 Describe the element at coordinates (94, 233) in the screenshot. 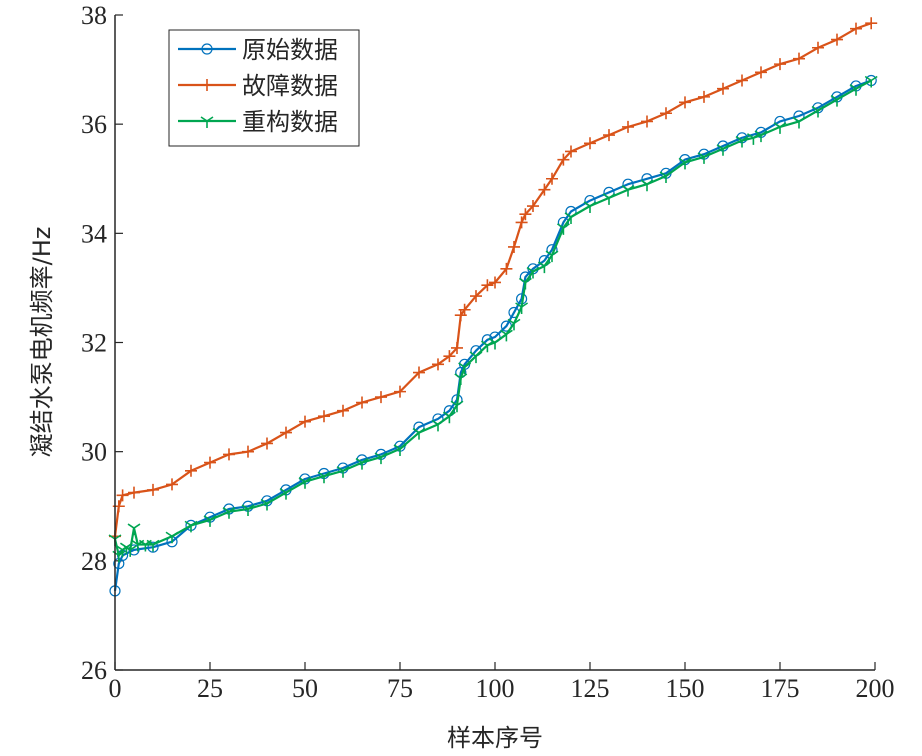

I see `y-tick-label-4: 34` at that location.